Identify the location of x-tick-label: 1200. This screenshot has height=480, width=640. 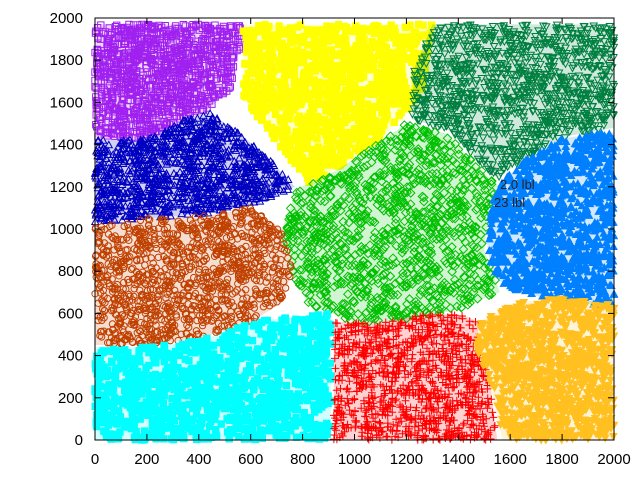
(406, 459).